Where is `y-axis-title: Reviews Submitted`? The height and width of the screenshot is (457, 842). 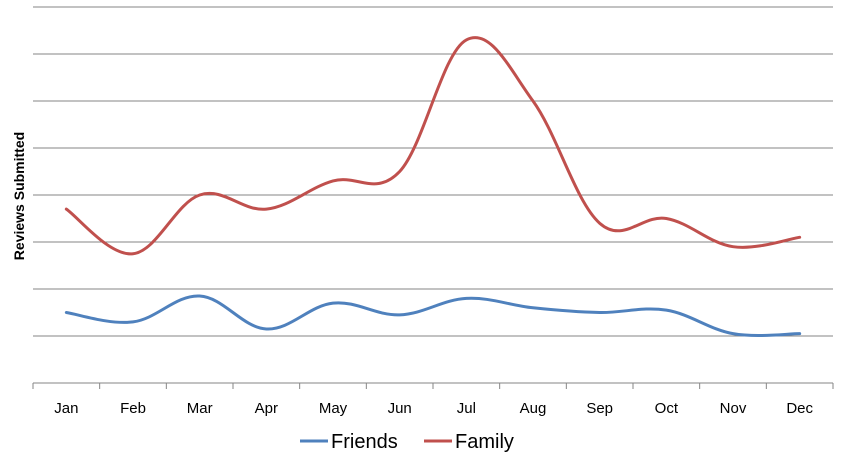 y-axis-title: Reviews Submitted is located at coordinates (19, 196).